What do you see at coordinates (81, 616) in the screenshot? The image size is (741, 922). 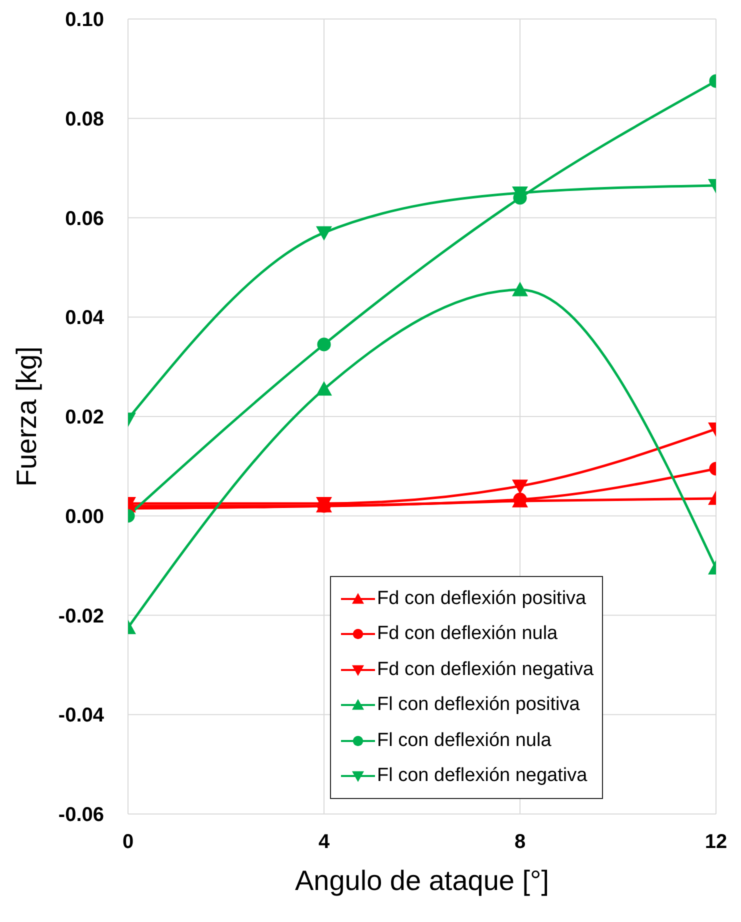 I see `y-tick-label: -0.02` at bounding box center [81, 616].